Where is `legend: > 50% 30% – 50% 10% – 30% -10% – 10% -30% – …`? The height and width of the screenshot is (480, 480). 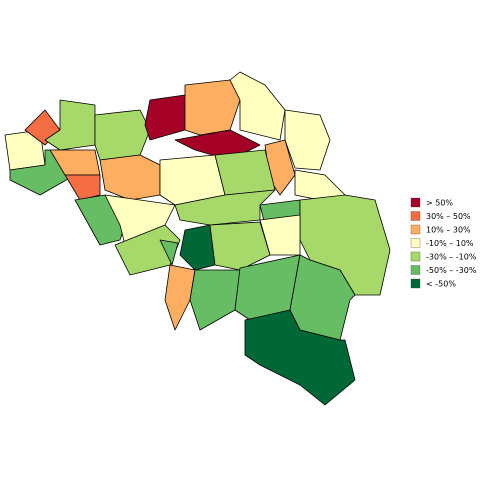 legend: > 50% 30% – 50% 10% – 30% -10% – 10% -30% – … is located at coordinates (443, 243).